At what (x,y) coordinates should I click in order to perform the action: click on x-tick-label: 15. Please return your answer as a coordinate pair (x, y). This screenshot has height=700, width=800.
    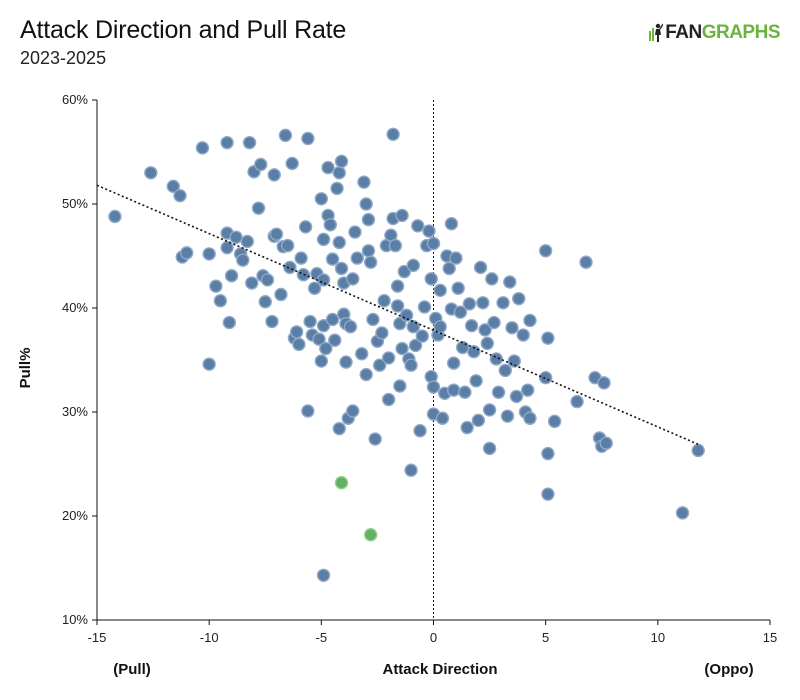
    Looking at the image, I should click on (770, 637).